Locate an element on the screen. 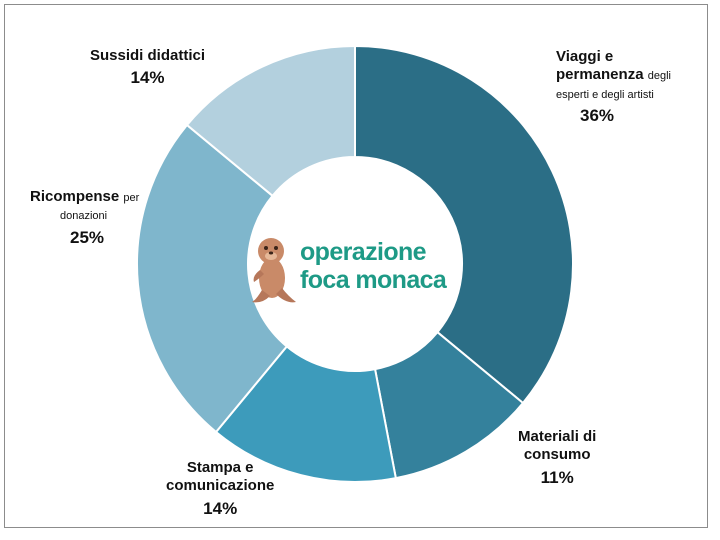 The width and height of the screenshot is (720, 540). slice-pct-ricompense: 25% is located at coordinates (87, 237).